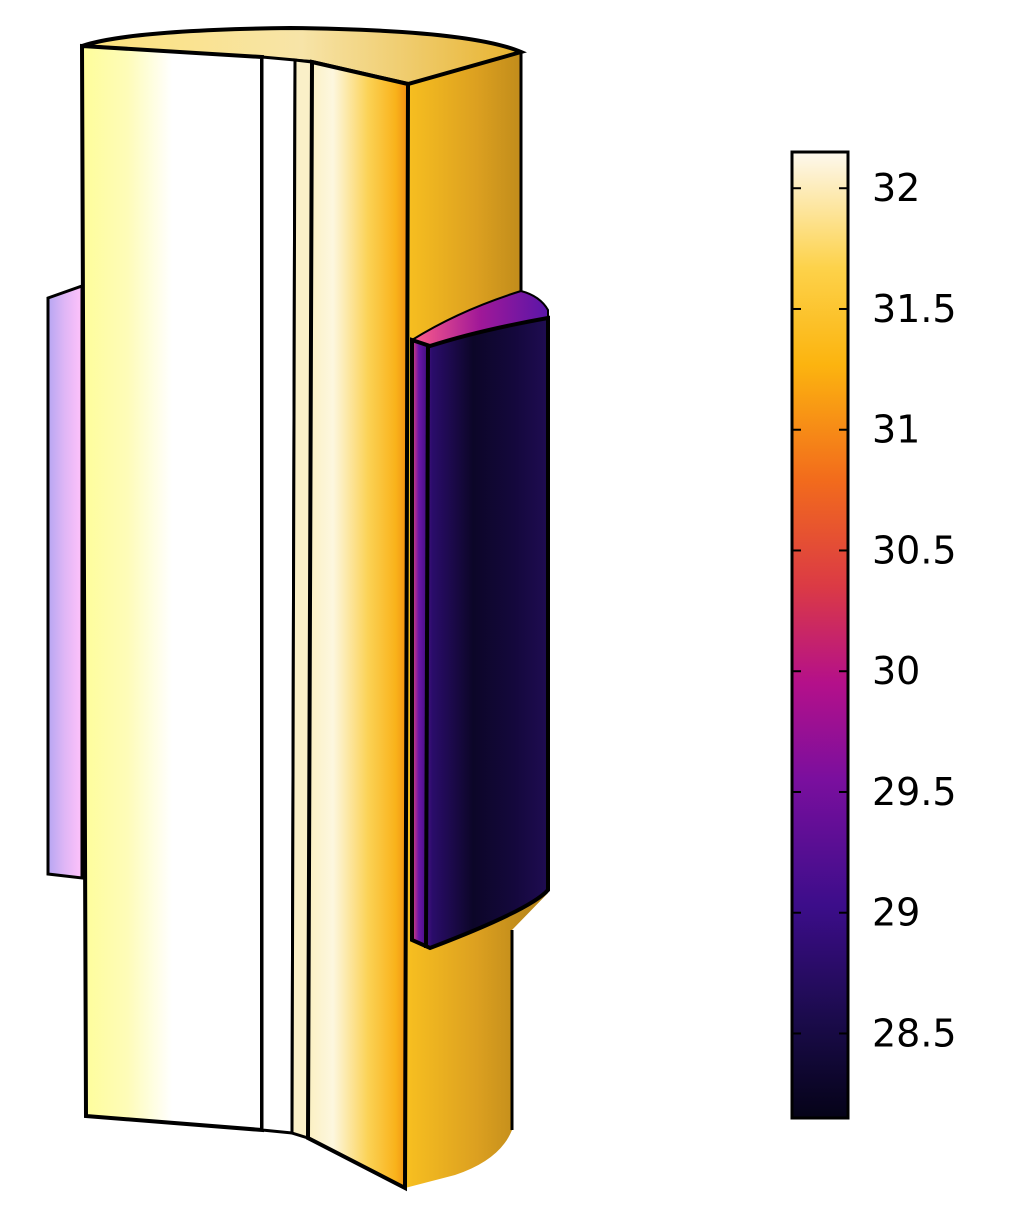  What do you see at coordinates (914, 309) in the screenshot?
I see `colorbar-tick-label: 31.5` at bounding box center [914, 309].